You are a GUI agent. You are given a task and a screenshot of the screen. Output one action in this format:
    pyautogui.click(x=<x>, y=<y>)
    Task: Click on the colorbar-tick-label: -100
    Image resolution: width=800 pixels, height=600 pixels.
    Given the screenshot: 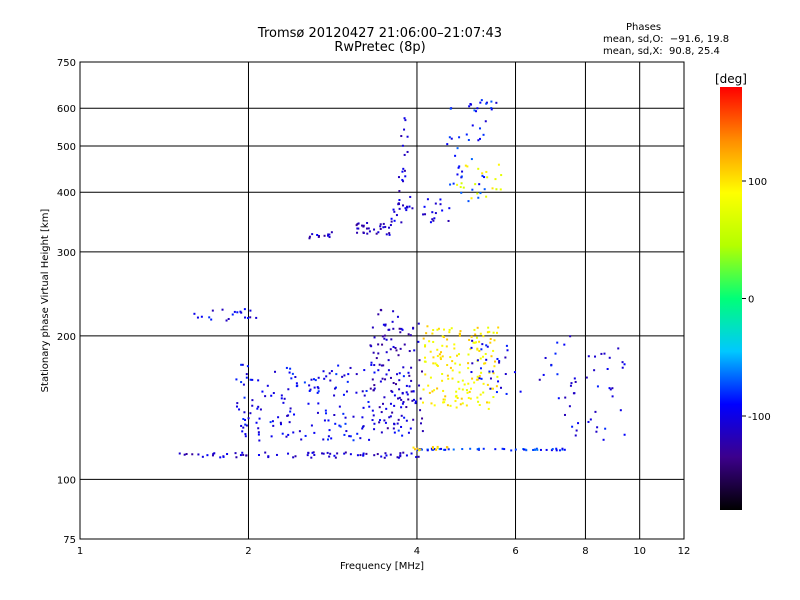 What is the action you would take?
    pyautogui.click(x=759, y=417)
    